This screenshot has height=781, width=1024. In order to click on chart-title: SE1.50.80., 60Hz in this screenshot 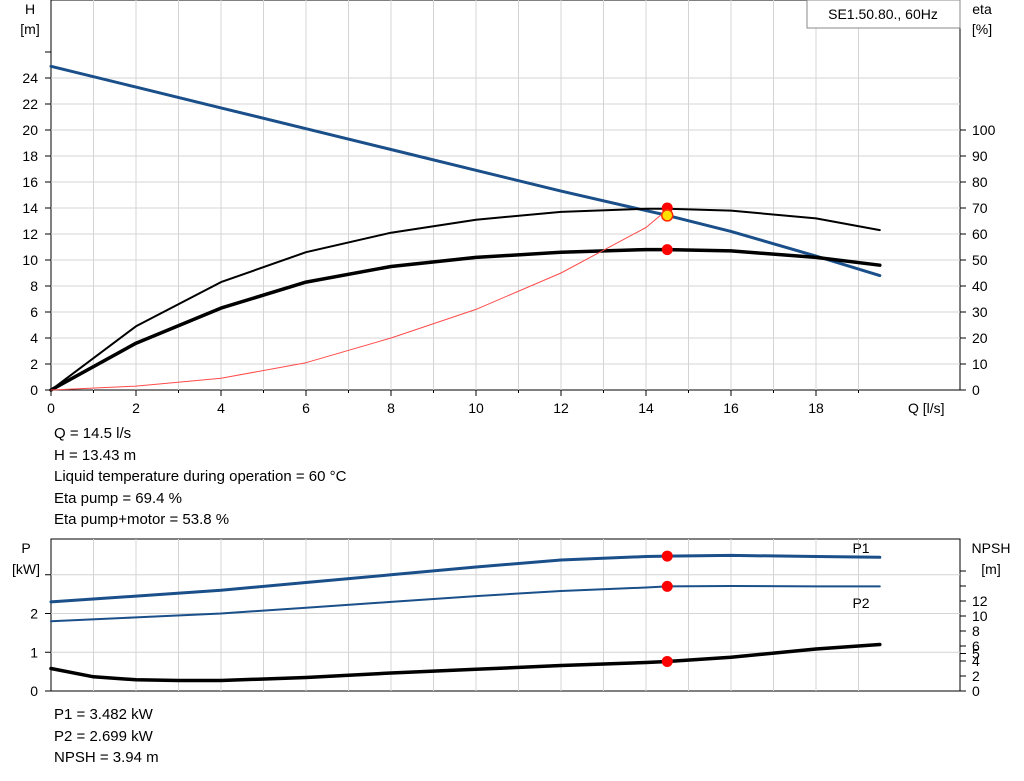, I will do `click(883, 14)`.